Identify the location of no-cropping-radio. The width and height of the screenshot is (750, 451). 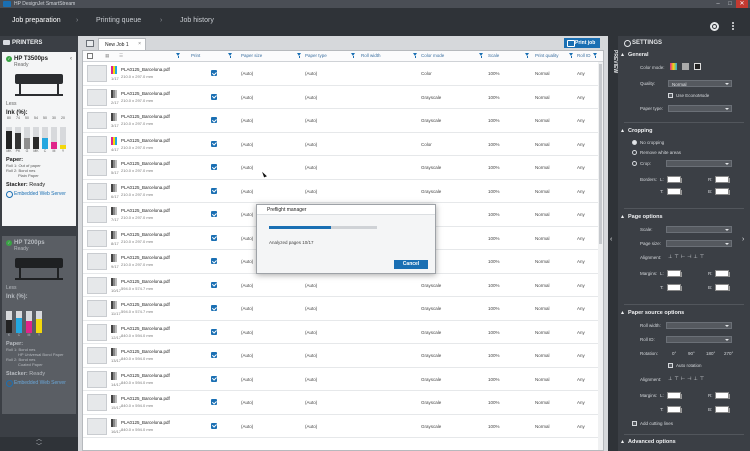
(634, 142).